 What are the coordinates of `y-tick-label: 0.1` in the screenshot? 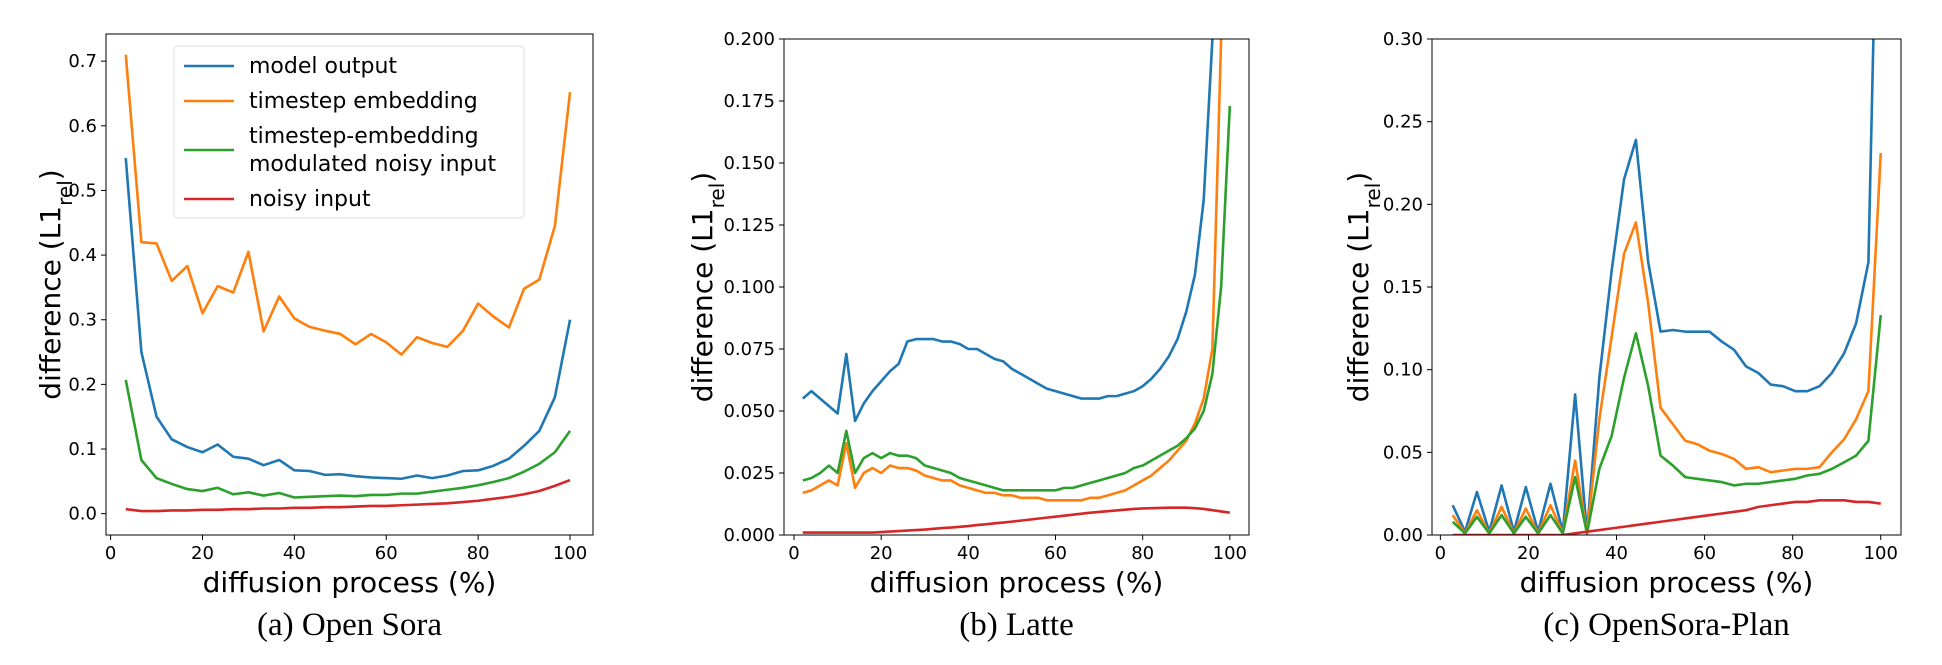 It's located at (82, 449).